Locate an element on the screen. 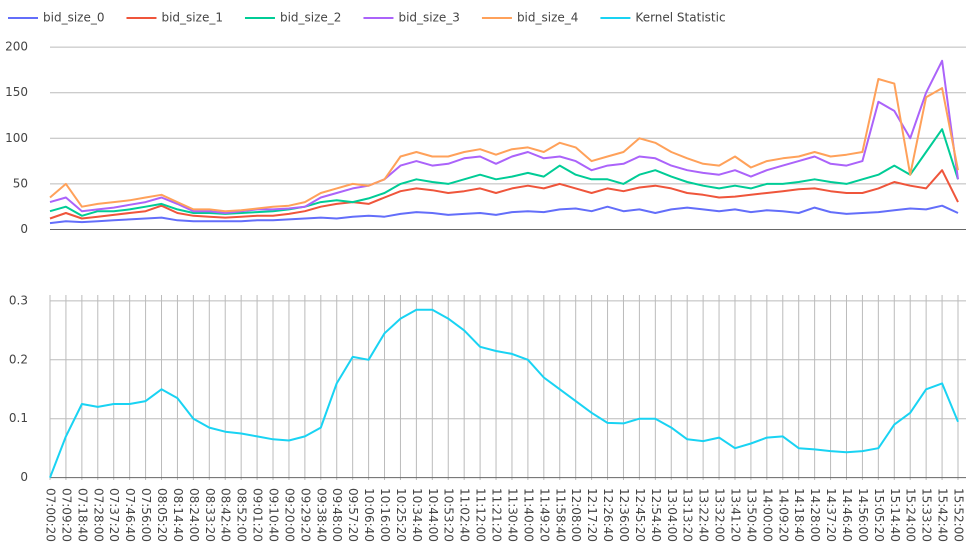 This screenshot has height=554, width=966. y-tick-label: 0.3 is located at coordinates (18, 300).